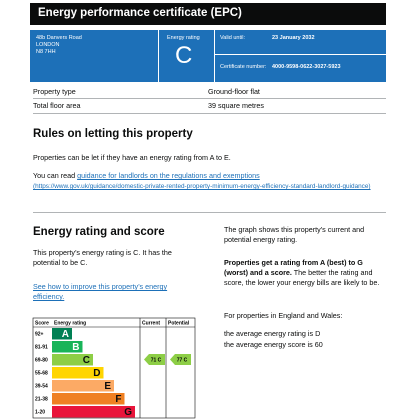 Image resolution: width=420 pixels, height=420 pixels. I want to click on address: 48b Danvers Road LONDON N8 7HH, so click(59, 45).